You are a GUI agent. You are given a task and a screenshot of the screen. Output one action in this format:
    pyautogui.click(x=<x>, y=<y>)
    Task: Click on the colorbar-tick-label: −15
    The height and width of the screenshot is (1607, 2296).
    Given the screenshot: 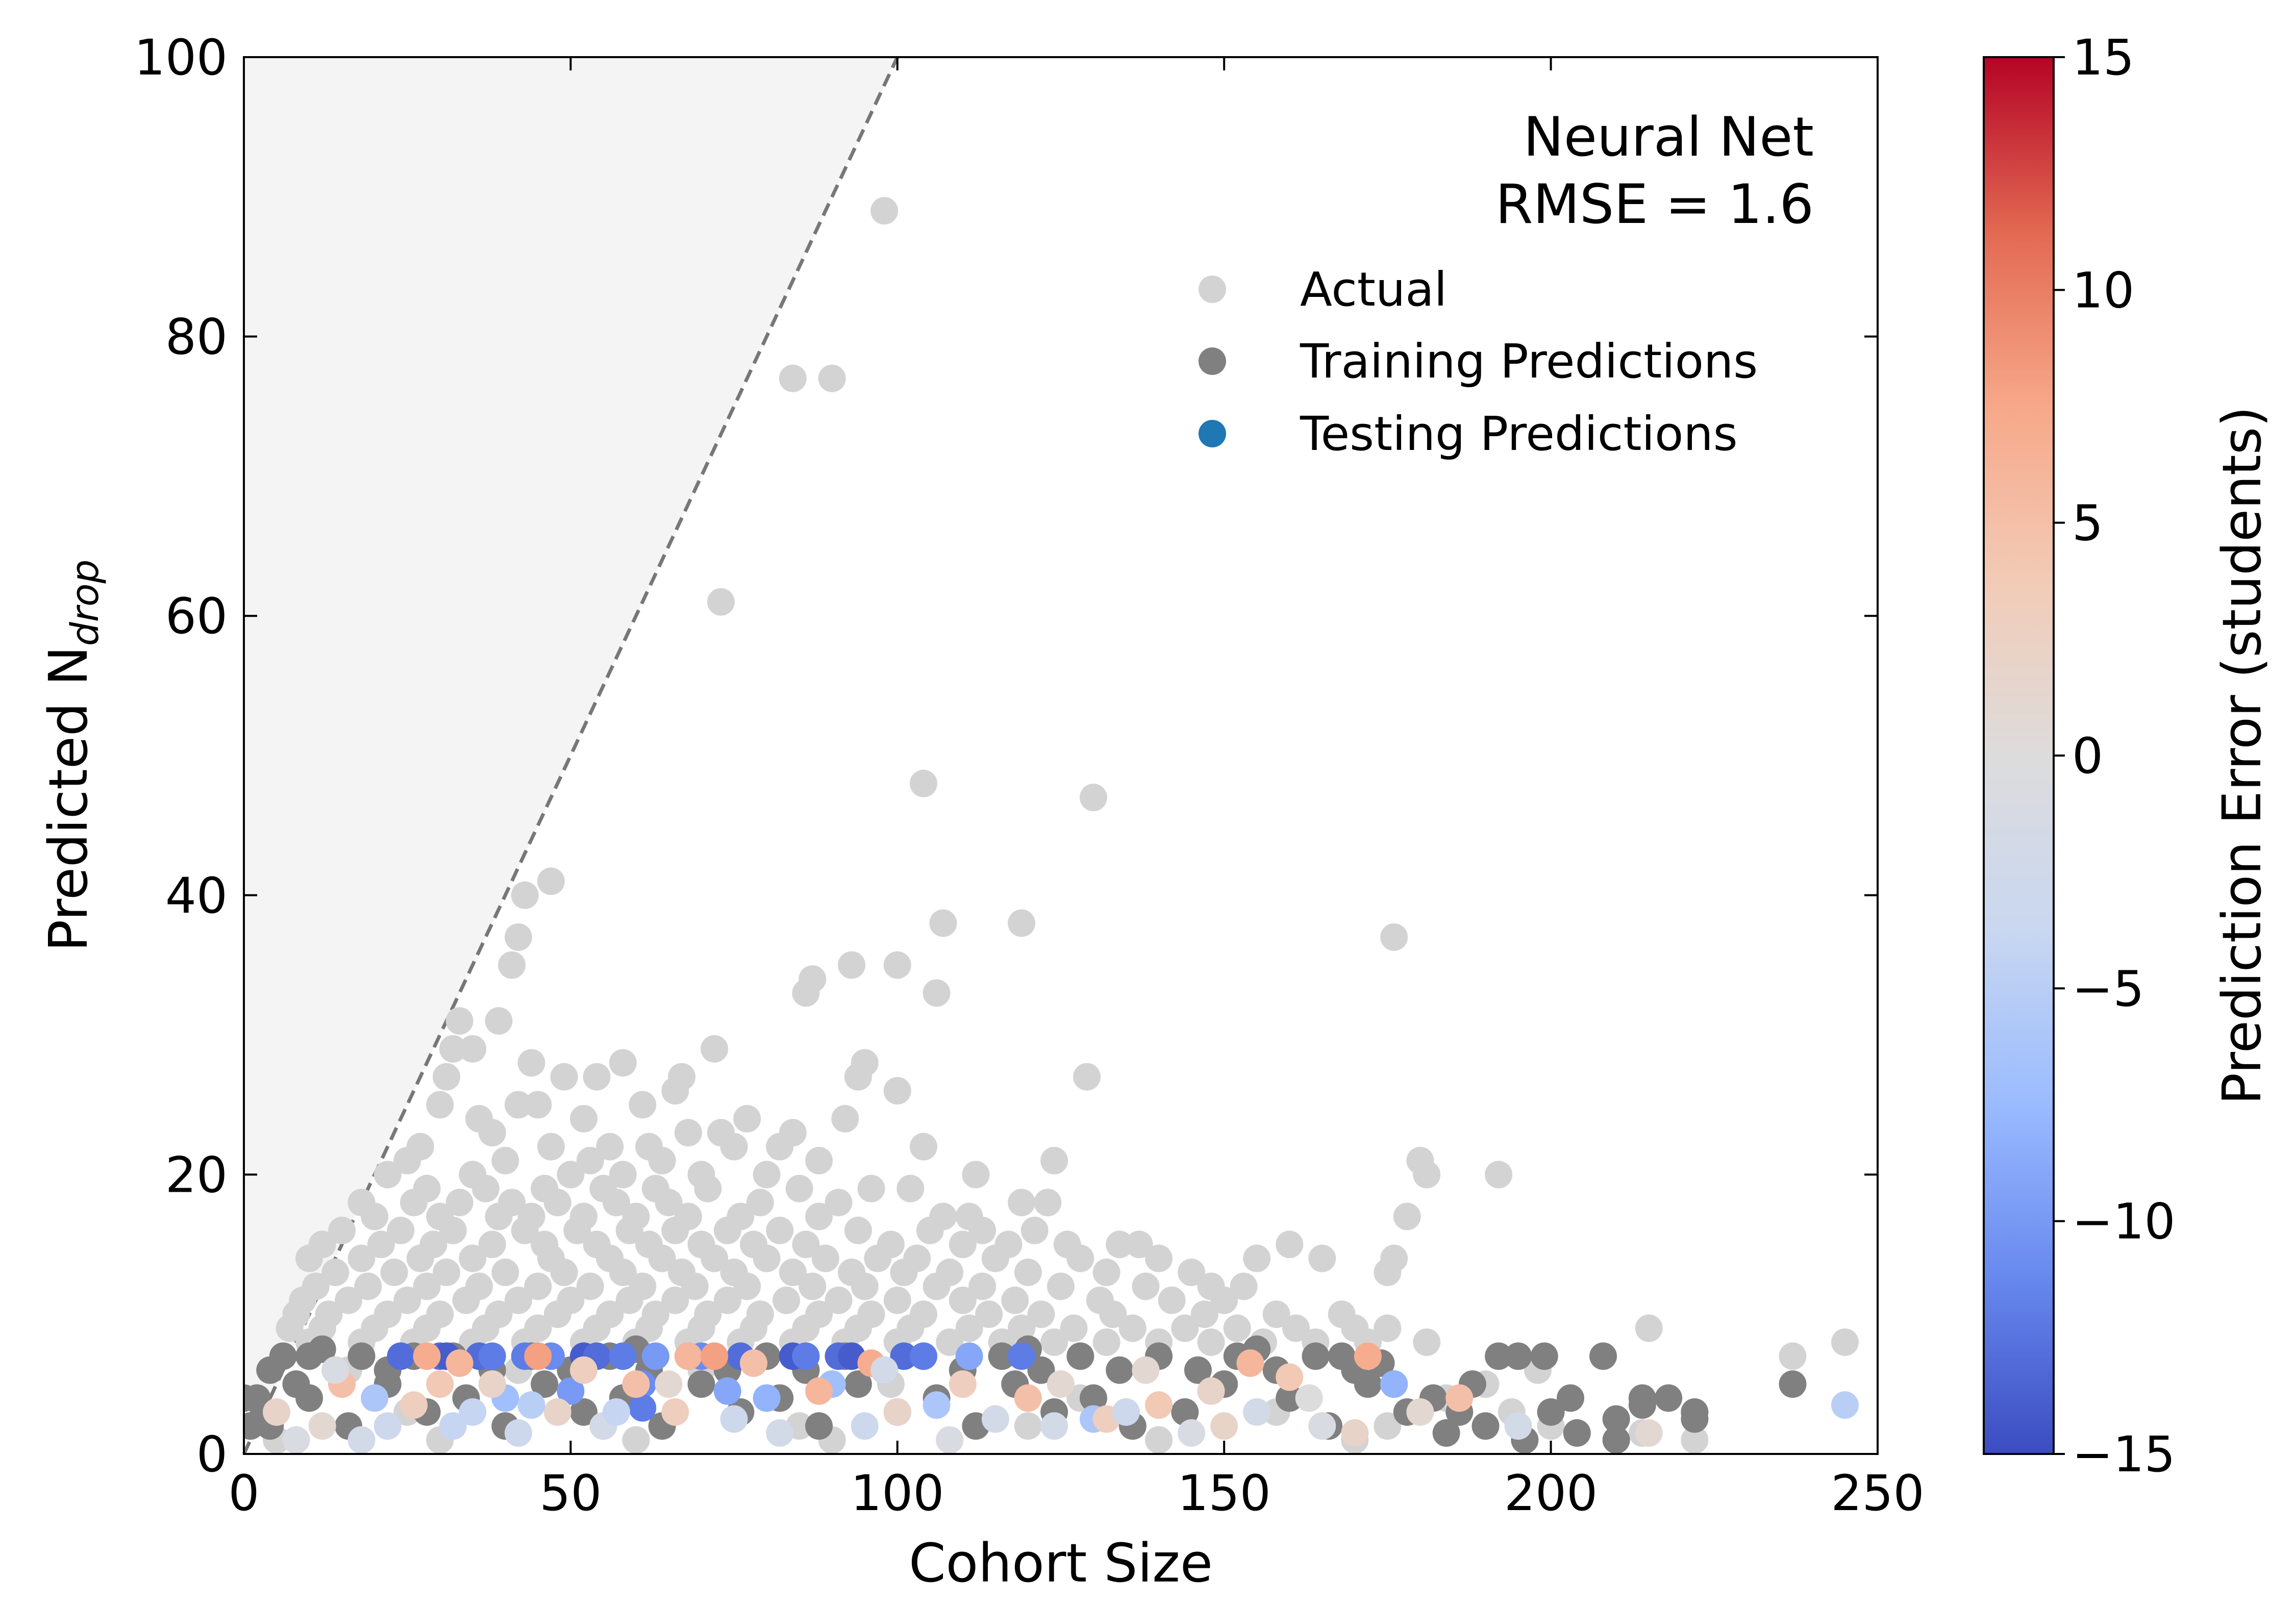 What is the action you would take?
    pyautogui.click(x=2124, y=1454)
    